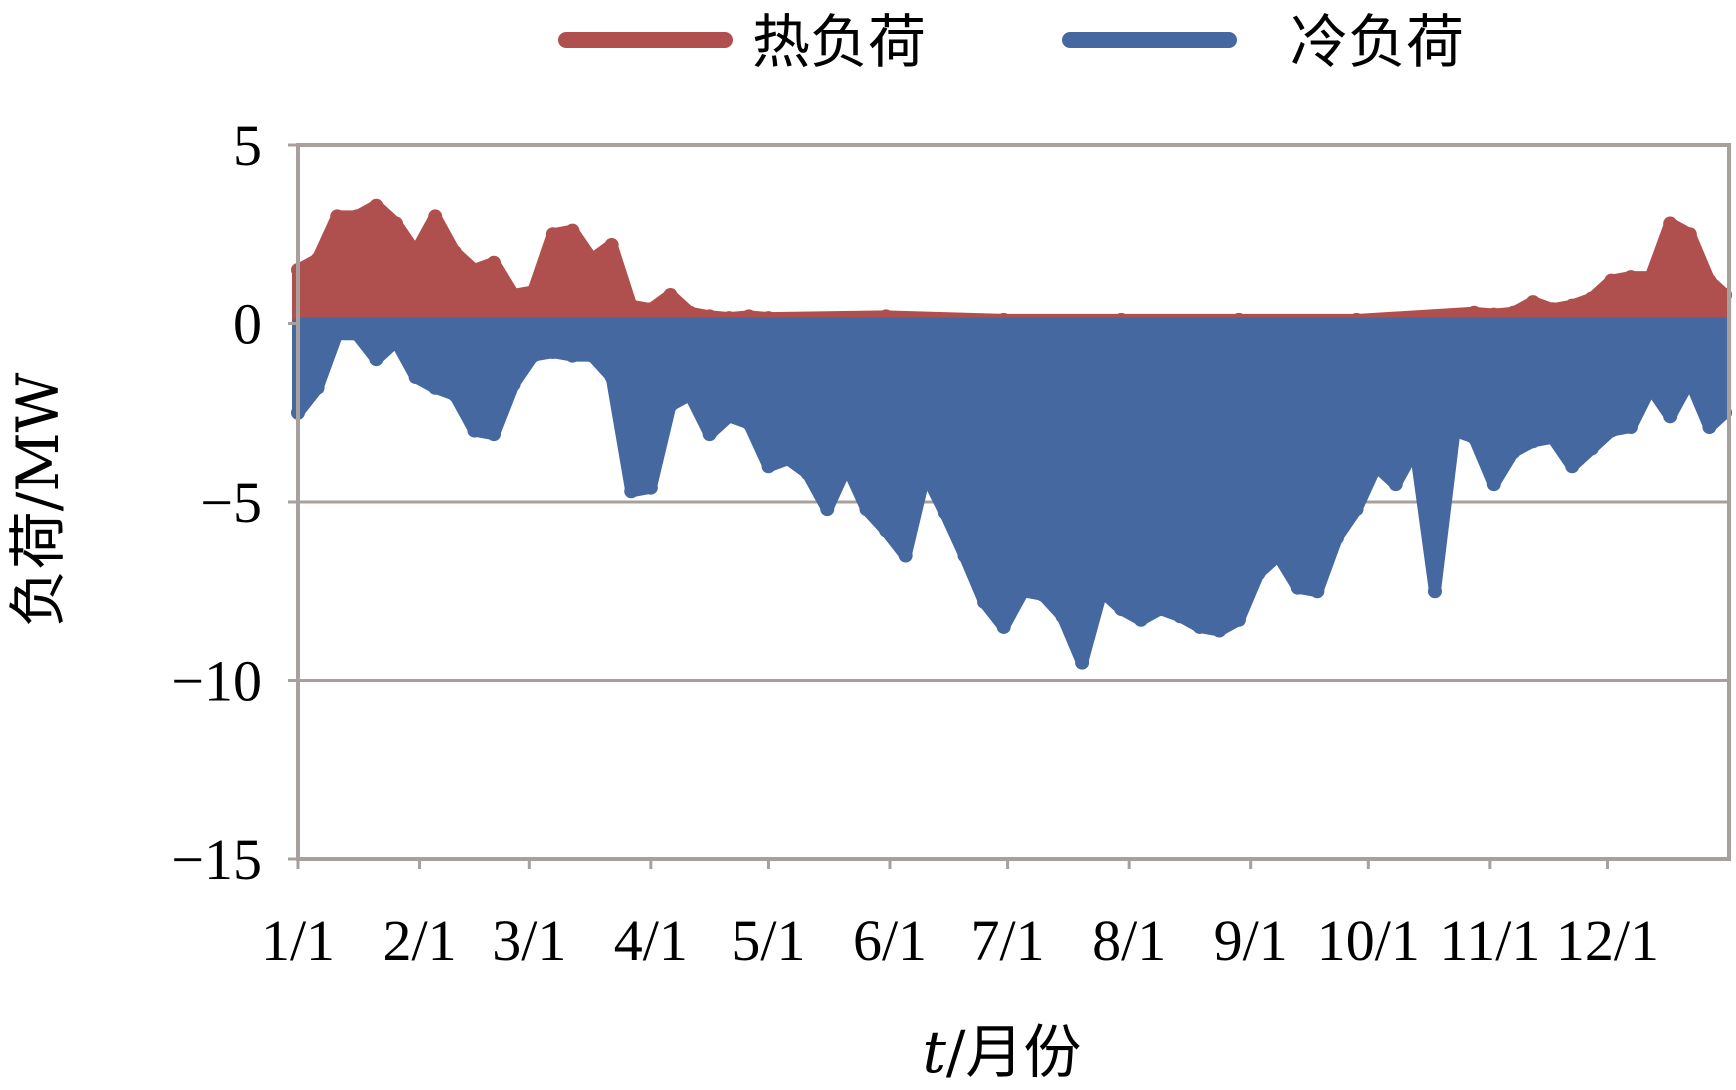 The width and height of the screenshot is (1736, 1090). Describe the element at coordinates (231, 502) in the screenshot. I see `y-tick-label: −5` at that location.